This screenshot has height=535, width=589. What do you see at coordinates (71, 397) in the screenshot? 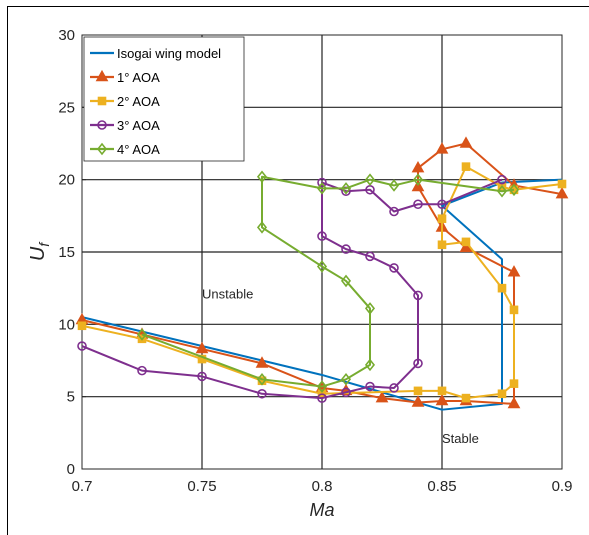
I see `y-tick-label: 5` at bounding box center [71, 397].